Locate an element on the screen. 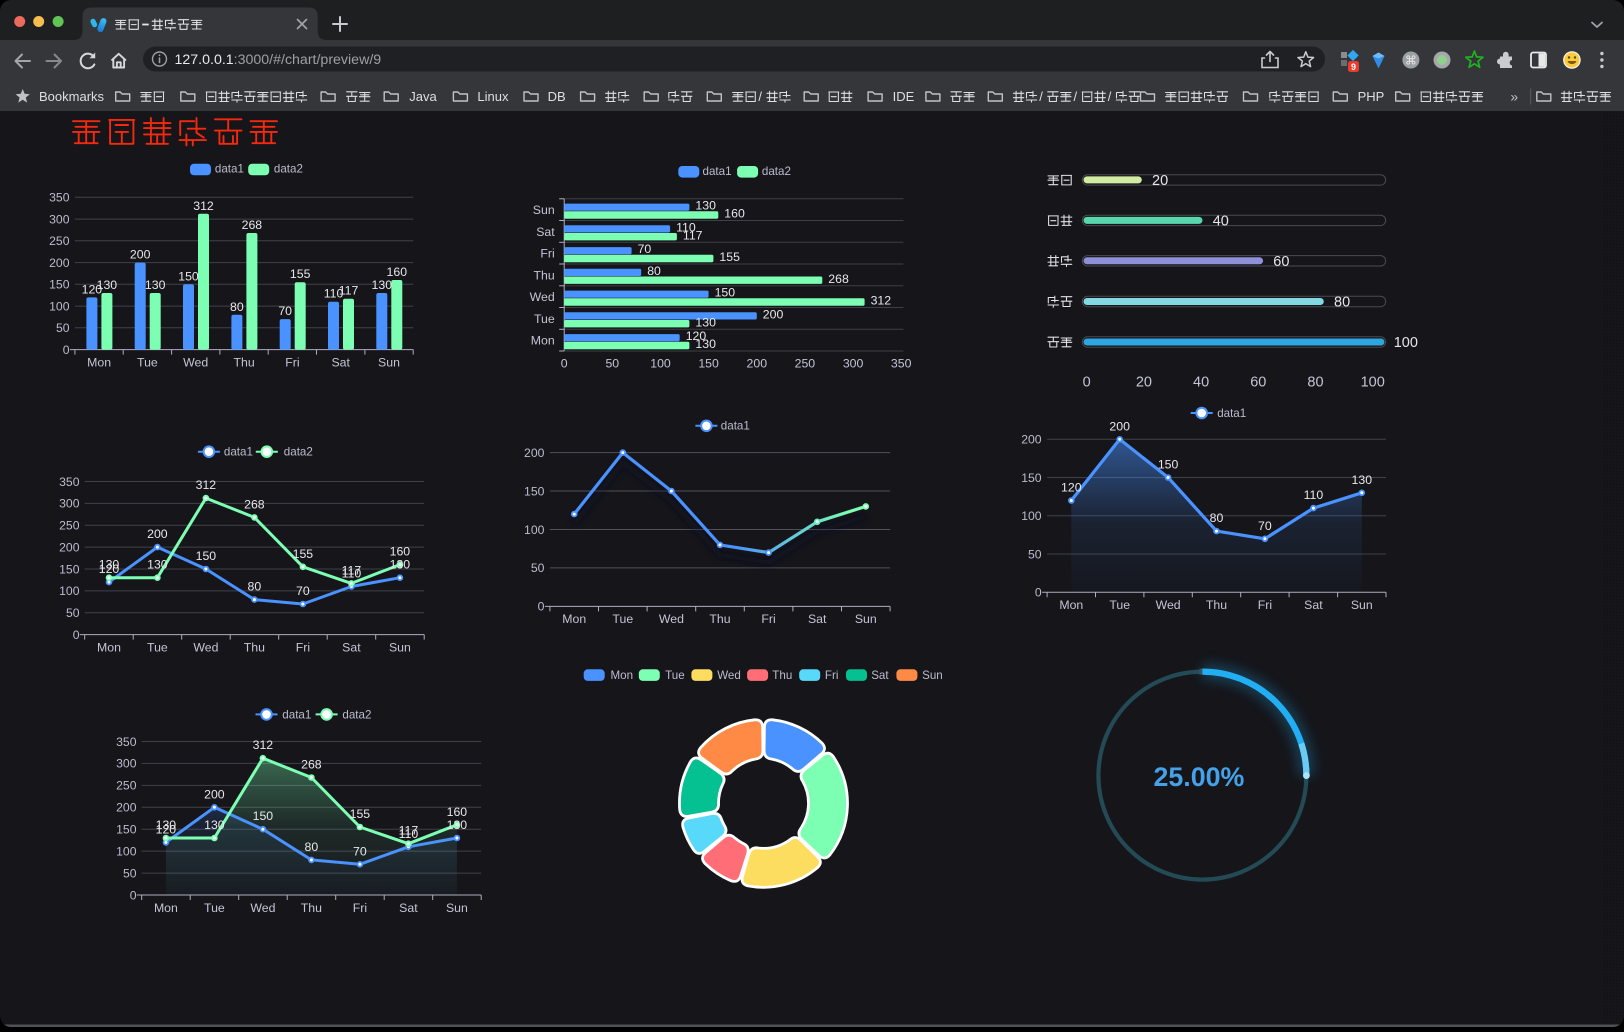 The image size is (1624, 1032). svg-text: IDE is located at coordinates (904, 96).